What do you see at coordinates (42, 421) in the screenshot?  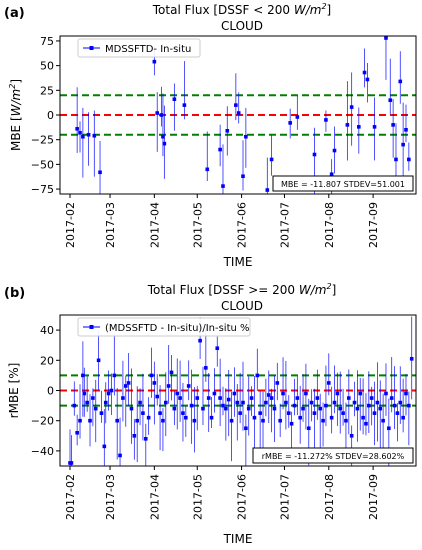 I see `y-tick-label: −20` at bounding box center [42, 421].